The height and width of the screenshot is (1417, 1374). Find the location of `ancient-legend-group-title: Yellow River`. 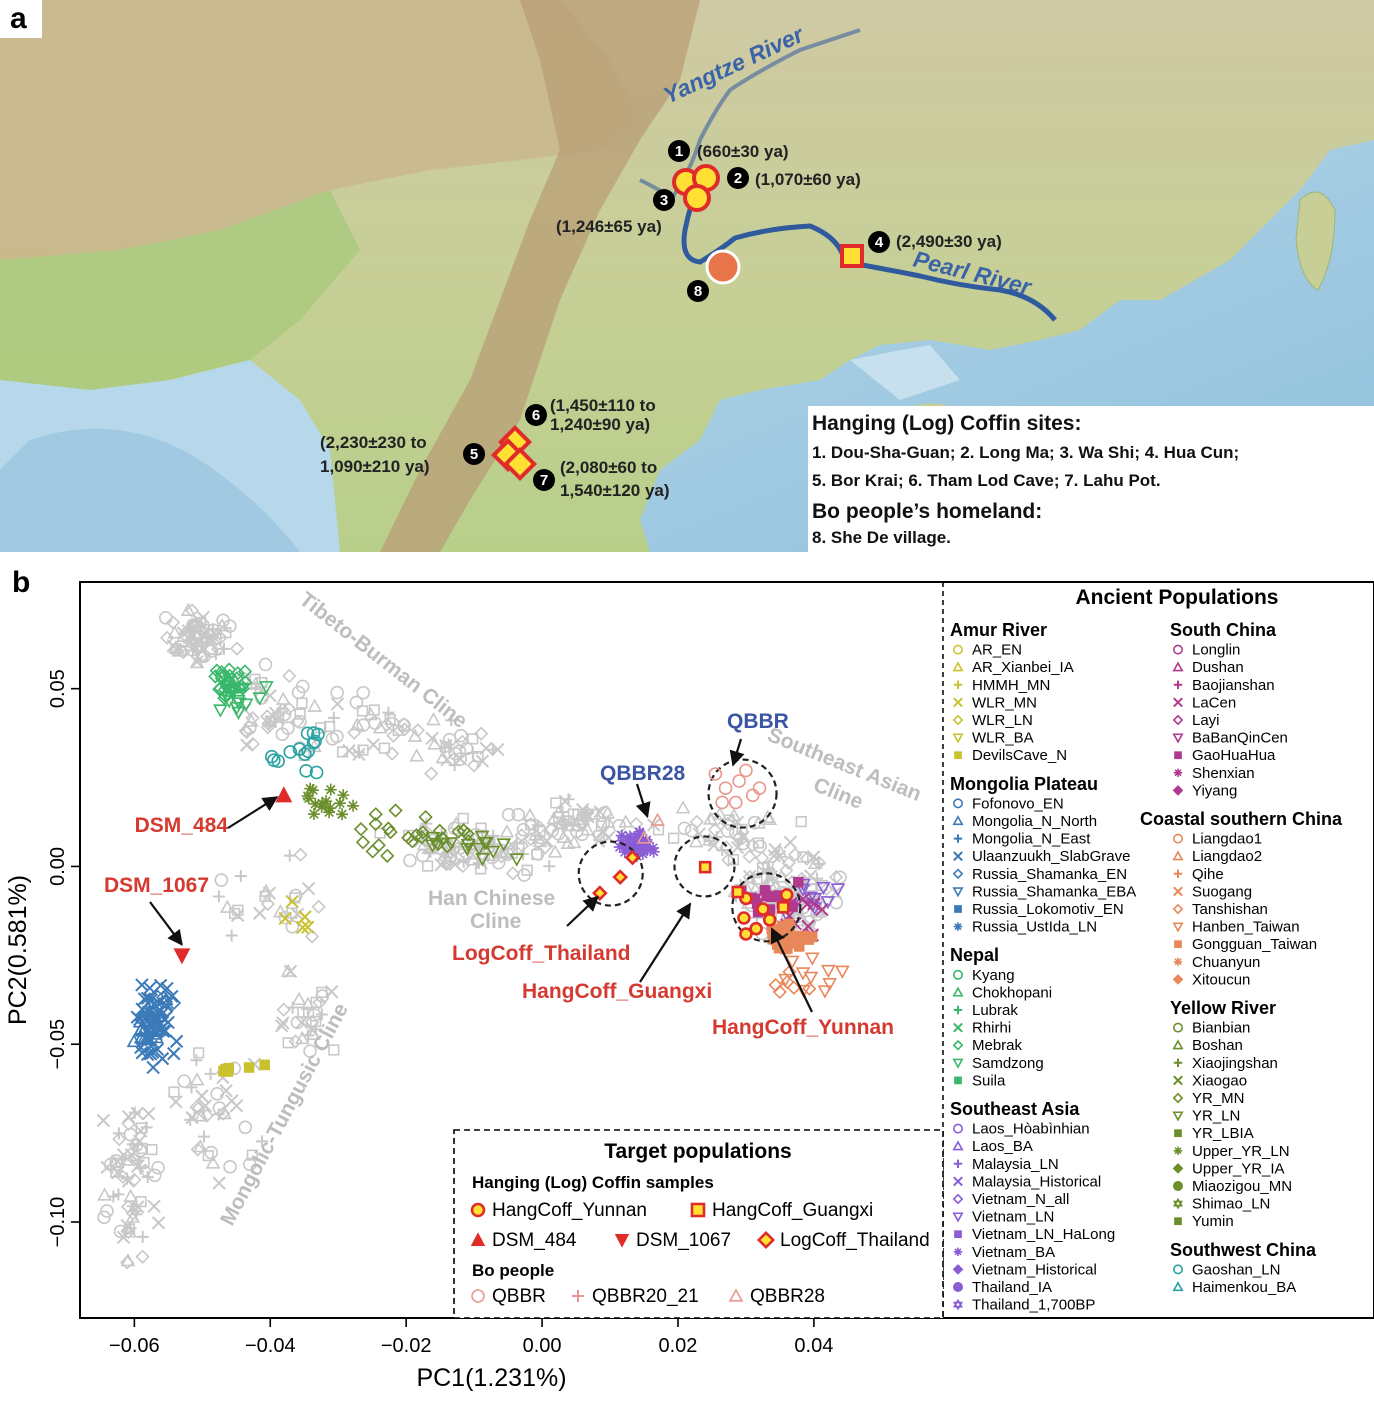

ancient-legend-group-title: Yellow River is located at coordinates (1223, 1008).